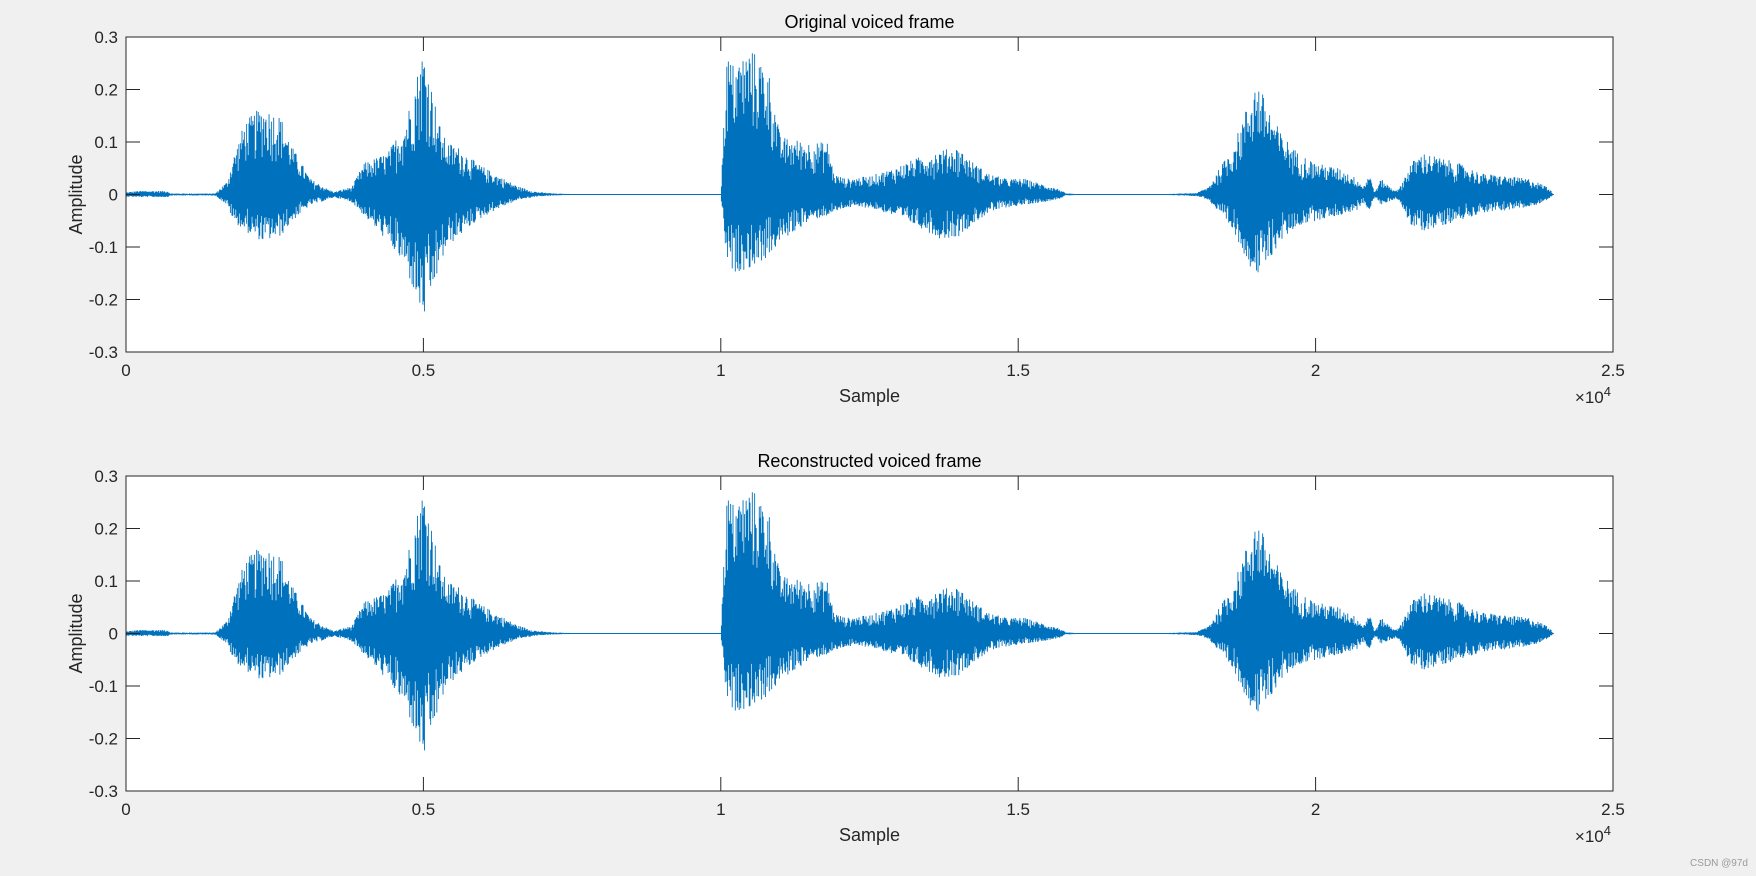 The height and width of the screenshot is (876, 1756). What do you see at coordinates (1719, 863) in the screenshot?
I see `watermark: CSDN @97d` at bounding box center [1719, 863].